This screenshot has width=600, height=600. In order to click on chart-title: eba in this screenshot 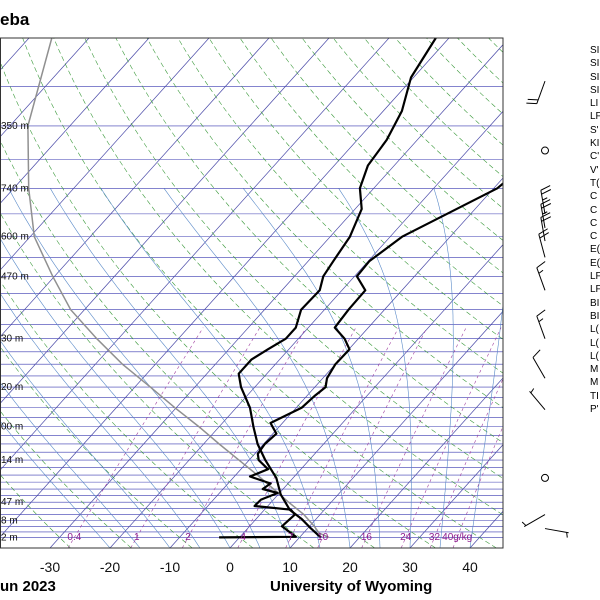, I will do `click(15, 19)`.